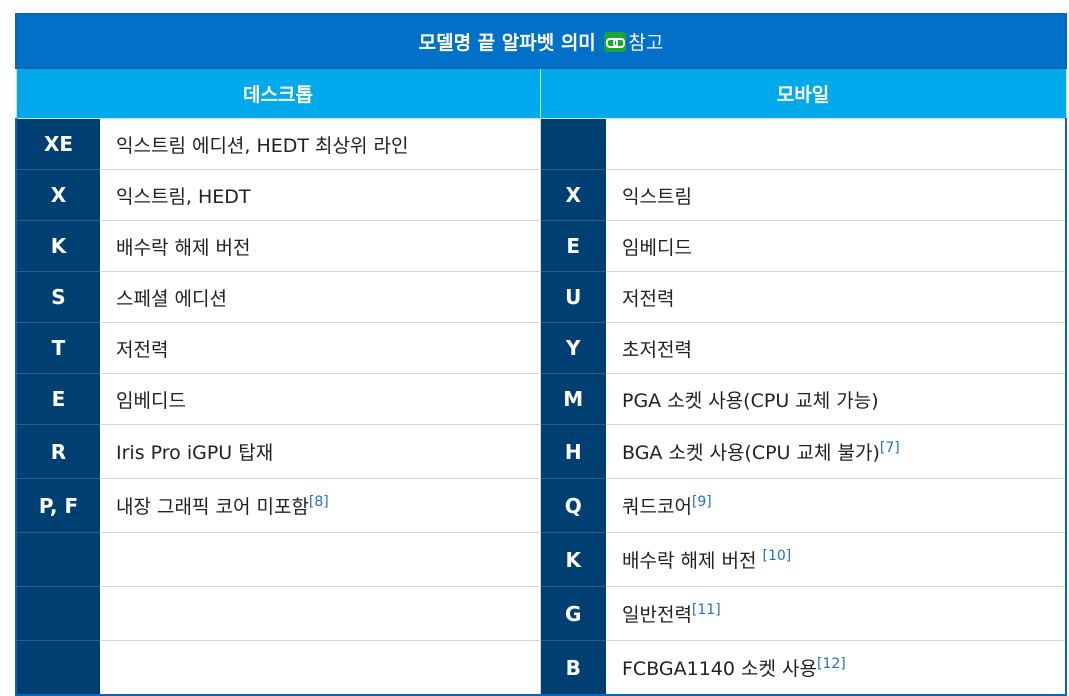  I want to click on mobile-code: B, so click(573, 668).